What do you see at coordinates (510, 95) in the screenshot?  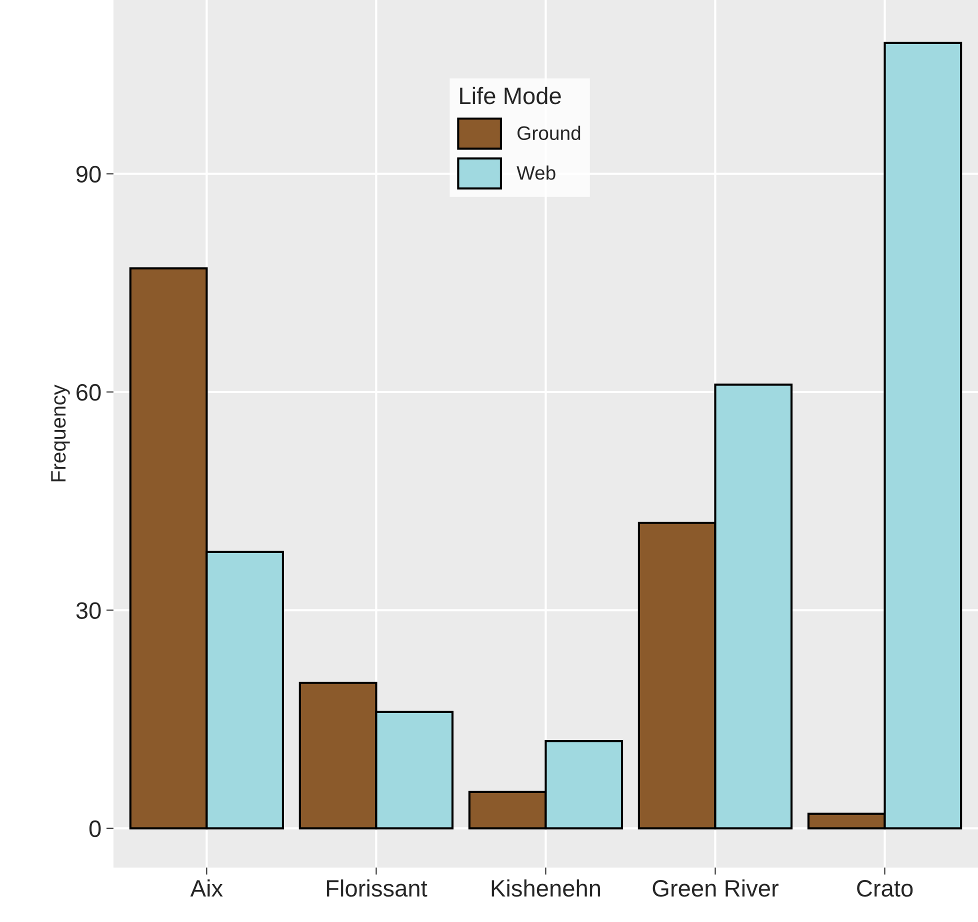 I see `legend-title: Life Mode` at bounding box center [510, 95].